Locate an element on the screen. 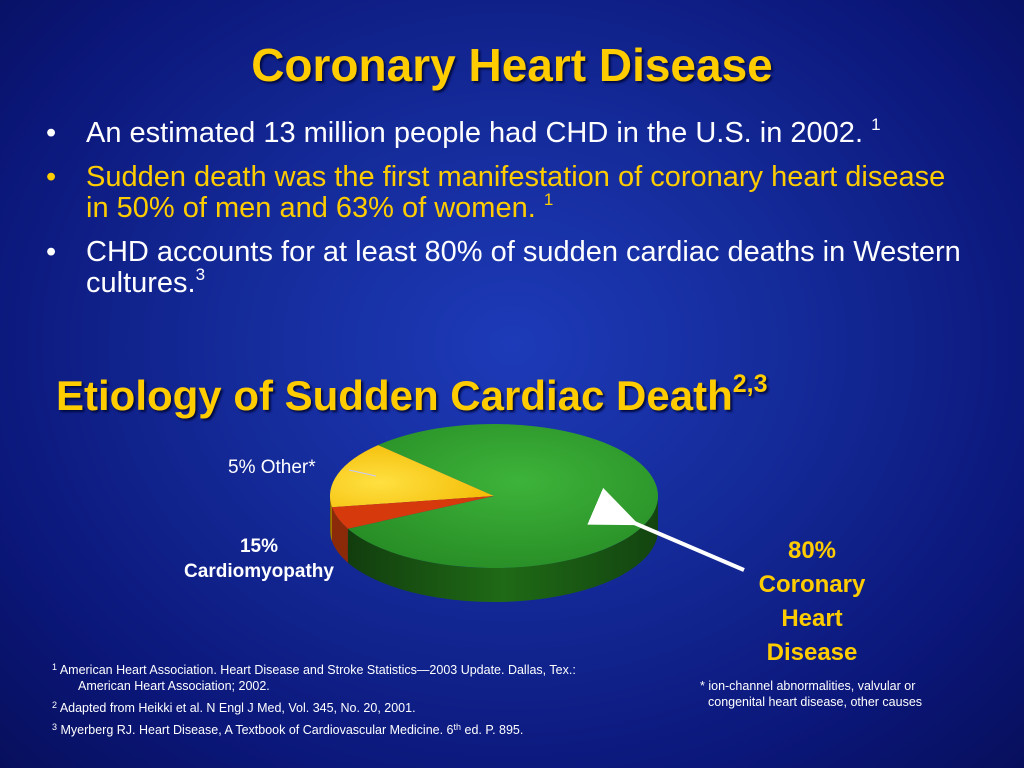 The image size is (1024, 768). label-cardiomyopathy-pct: 15% is located at coordinates (259, 546).